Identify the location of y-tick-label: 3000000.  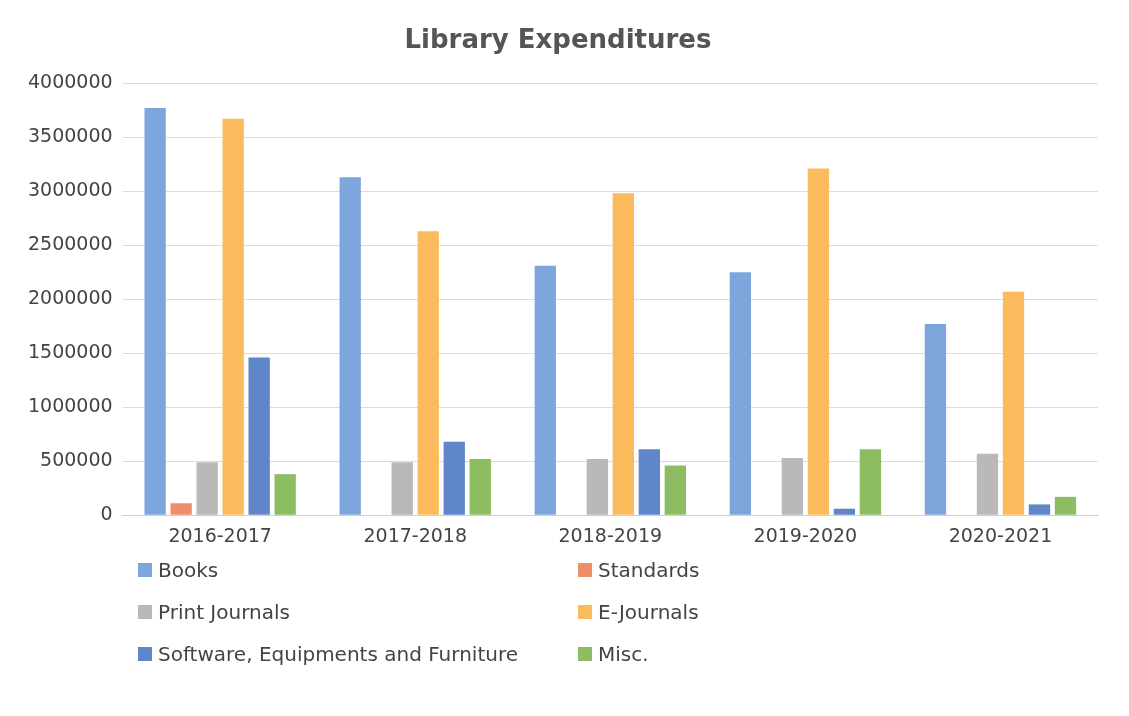
(70, 189).